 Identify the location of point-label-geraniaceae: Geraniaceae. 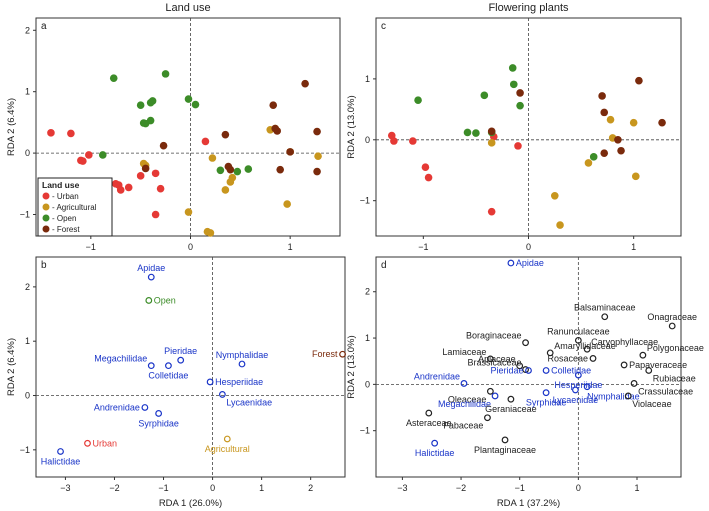
(511, 409).